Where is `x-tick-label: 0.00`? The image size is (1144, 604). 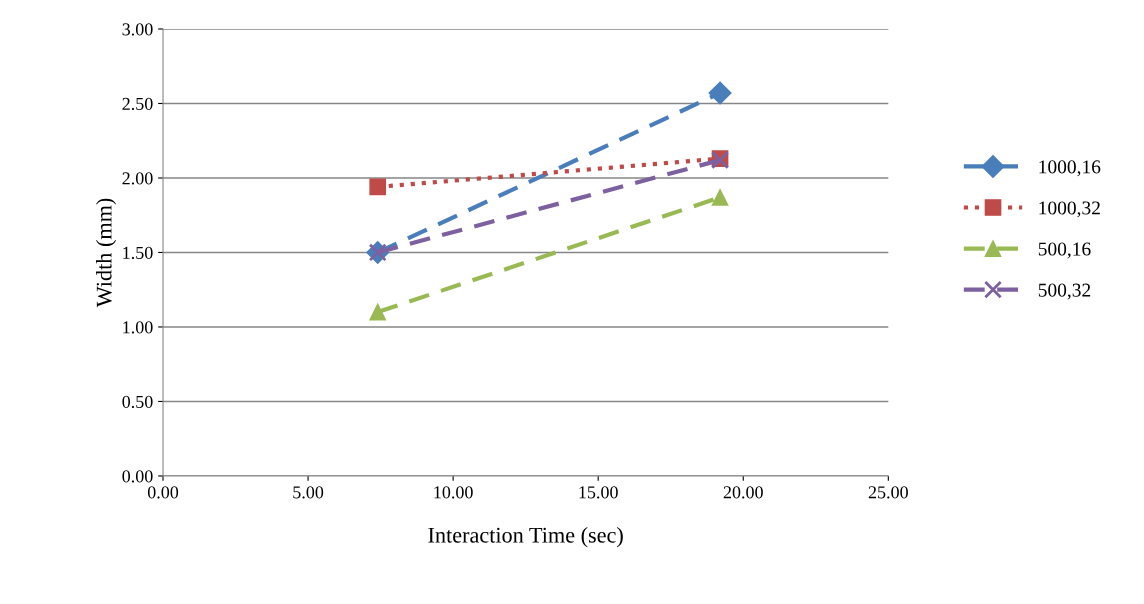 x-tick-label: 0.00 is located at coordinates (163, 492).